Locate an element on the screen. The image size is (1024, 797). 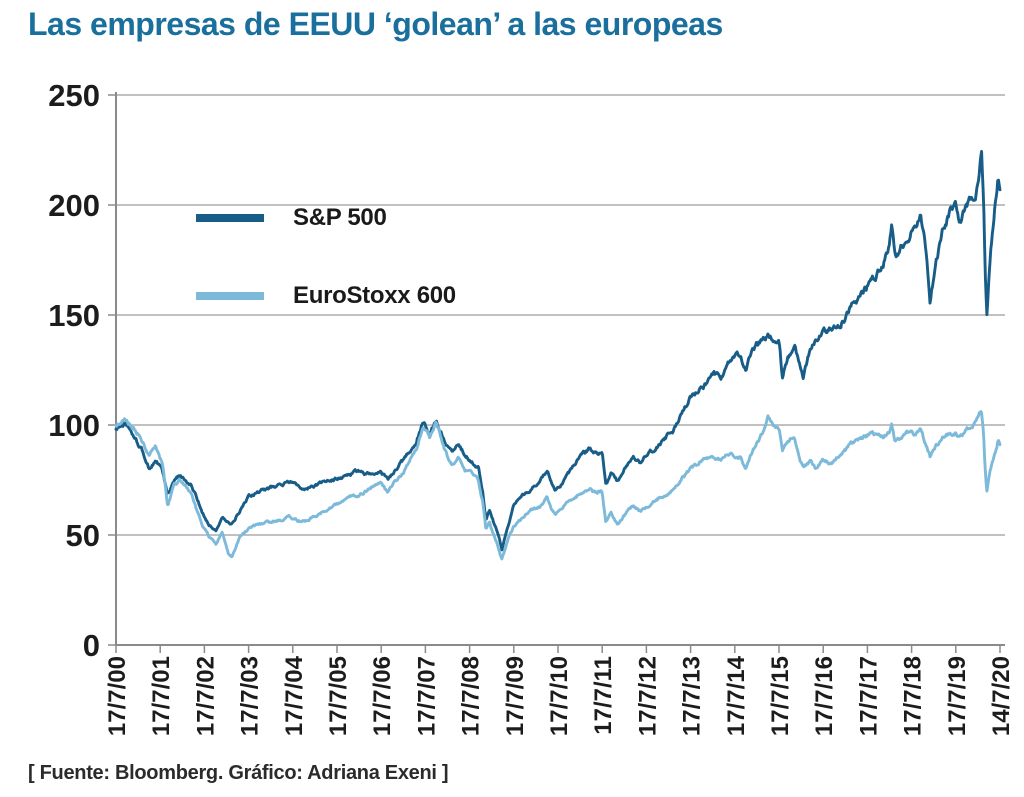
x-tick-label: 17/7/13 is located at coordinates (692, 696).